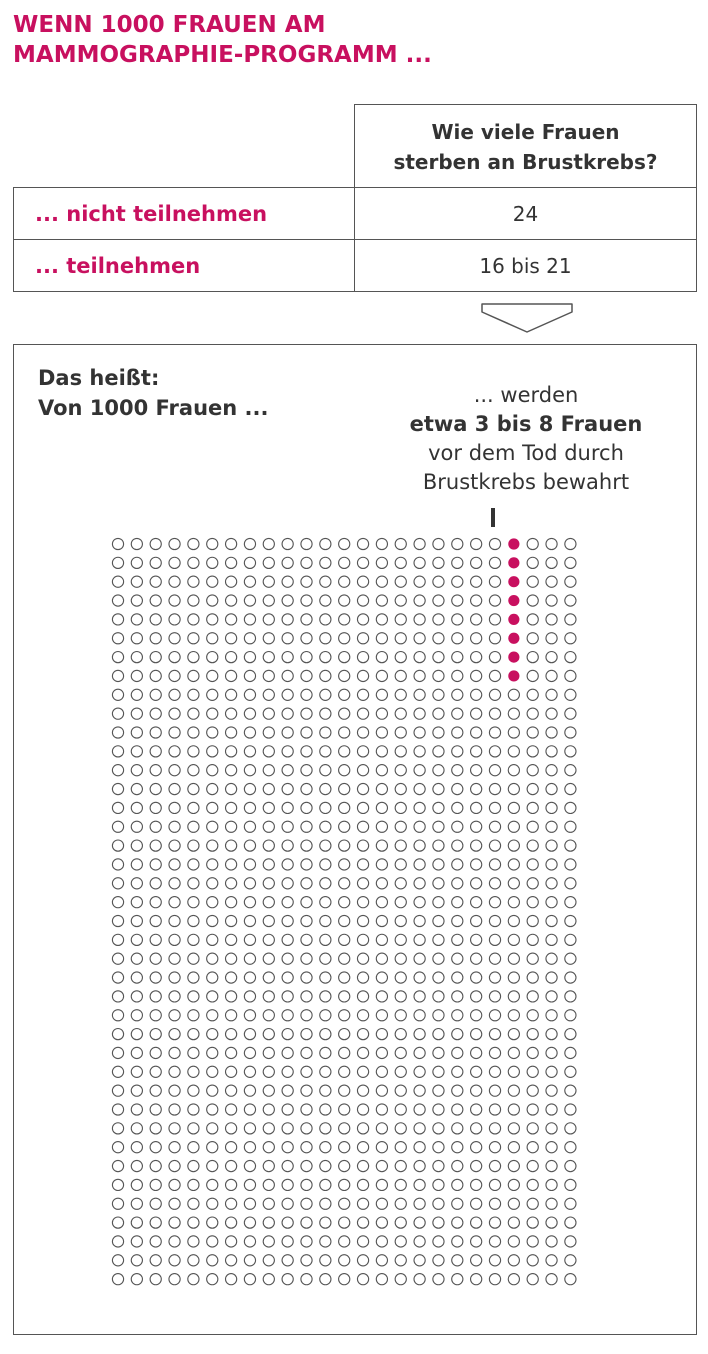 The width and height of the screenshot is (708, 1354). I want to click on saved-woman-dot, so click(514, 544).